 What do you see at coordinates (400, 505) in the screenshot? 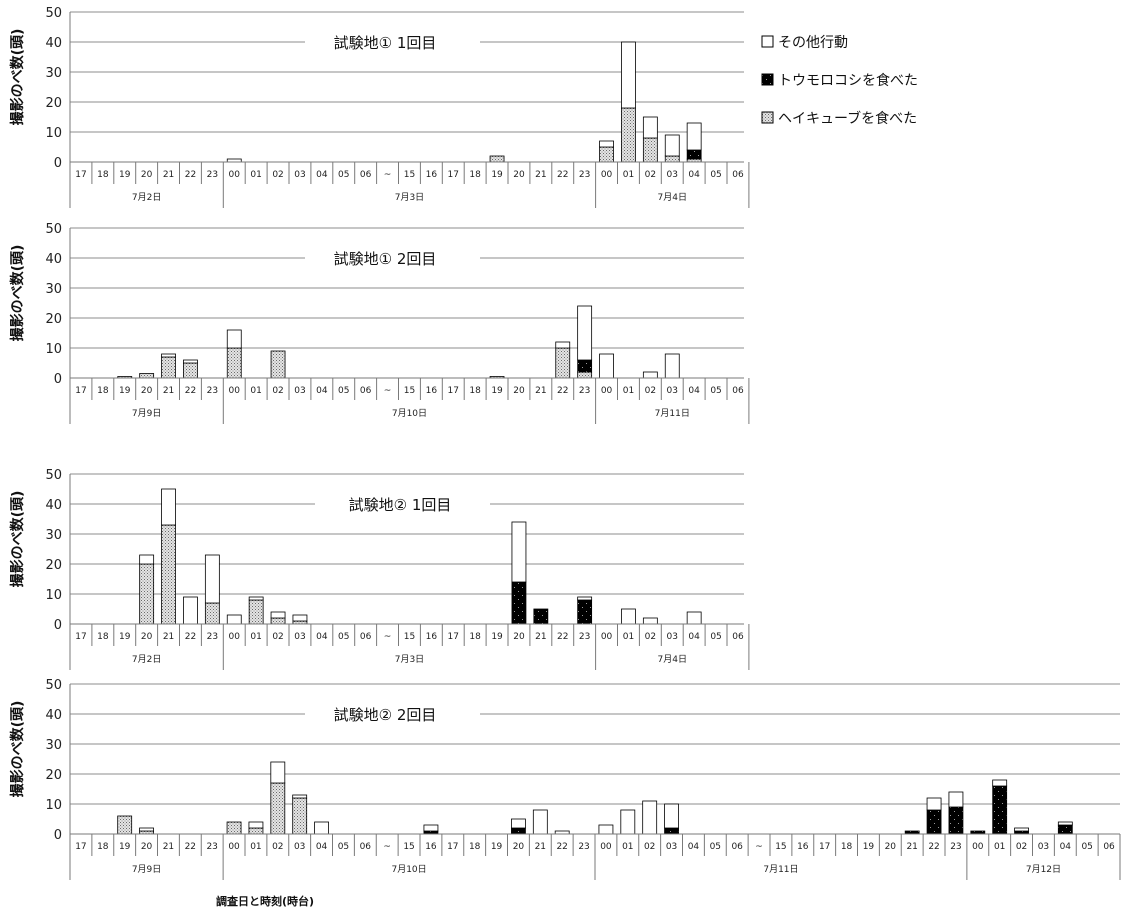
I see `chart-title: 試験地② 1回目` at bounding box center [400, 505].